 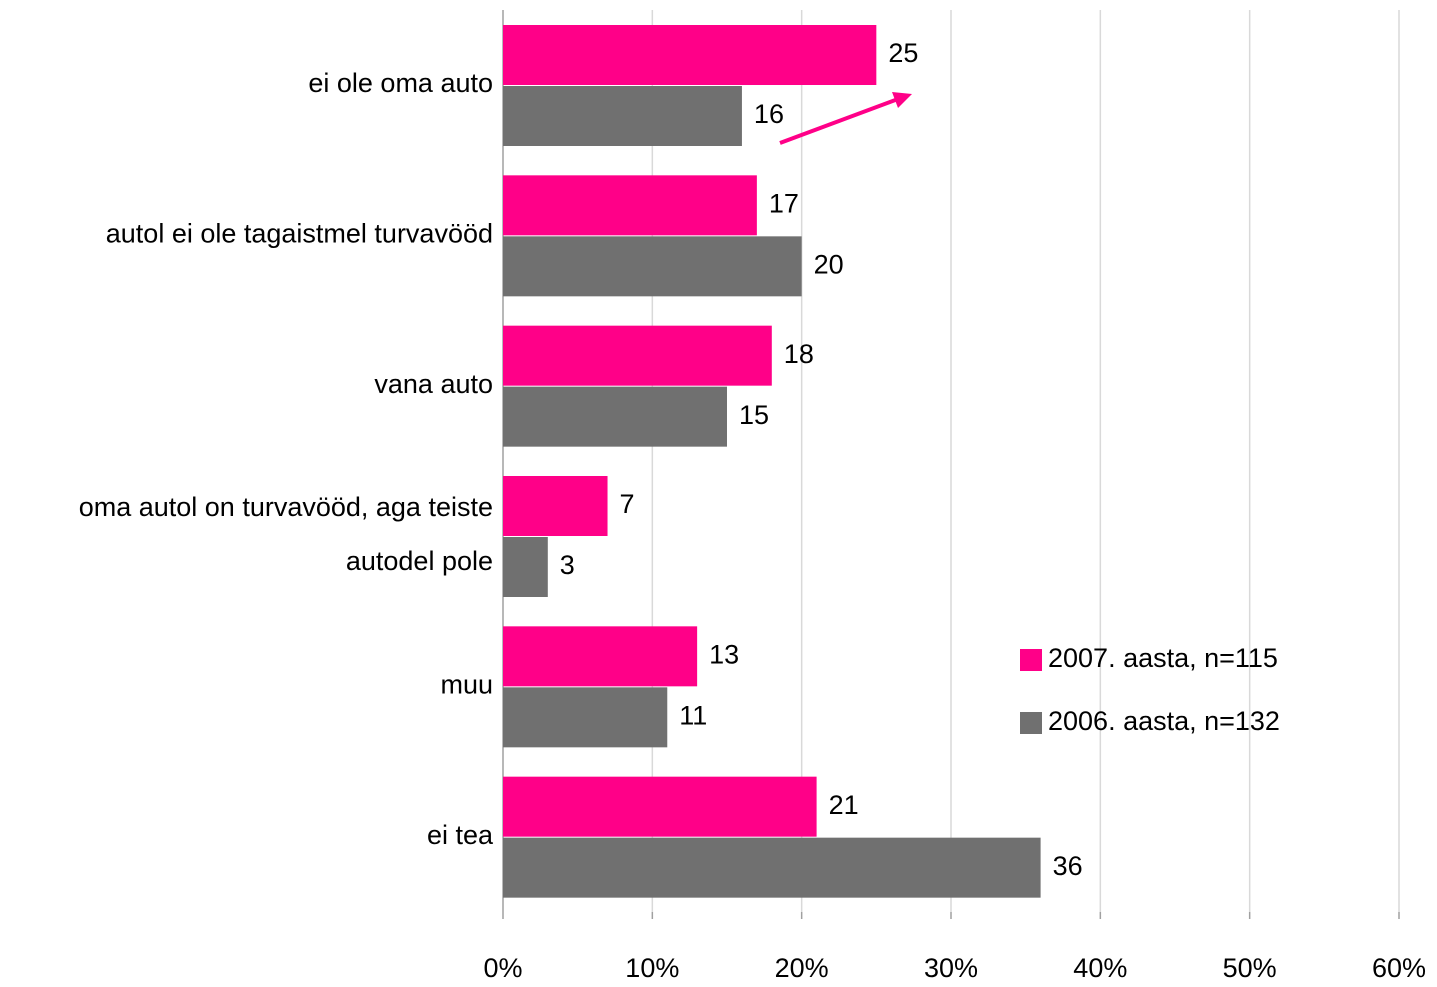 What do you see at coordinates (754, 415) in the screenshot?
I see `data-label: 15` at bounding box center [754, 415].